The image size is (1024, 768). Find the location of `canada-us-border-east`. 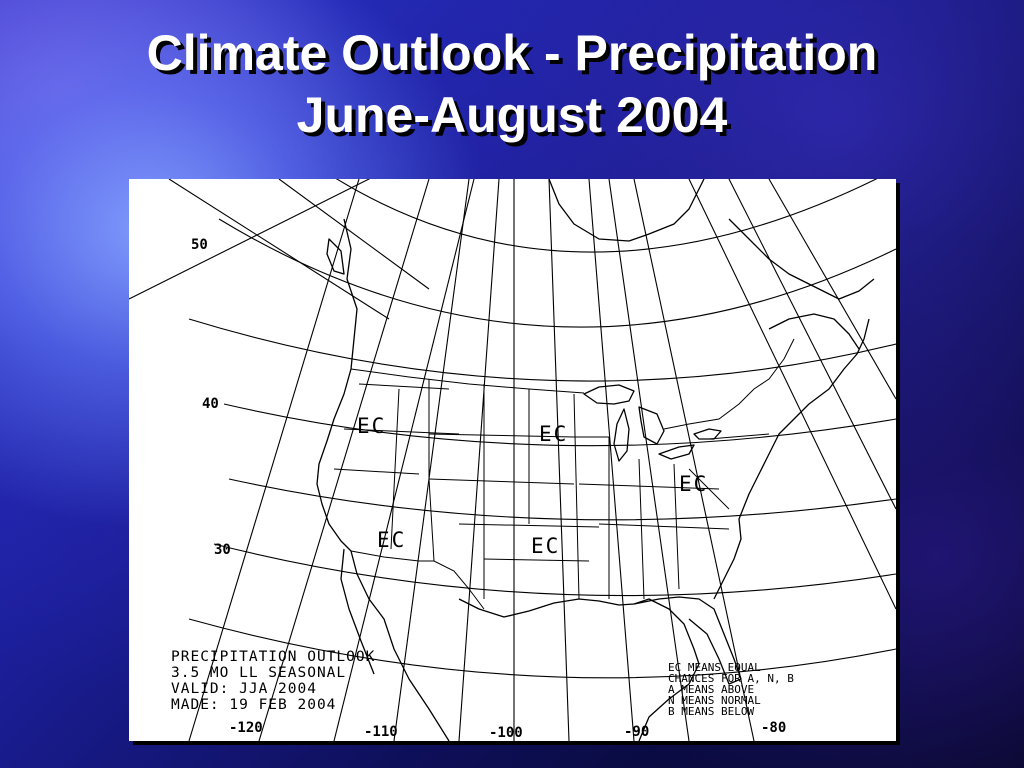

canada-us-border-east is located at coordinates (729, 384).